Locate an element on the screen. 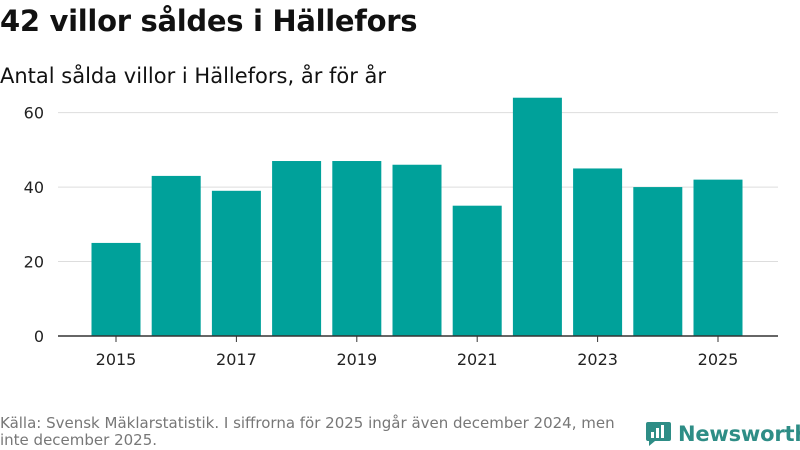  x-tick-label: 2023 is located at coordinates (597, 359).